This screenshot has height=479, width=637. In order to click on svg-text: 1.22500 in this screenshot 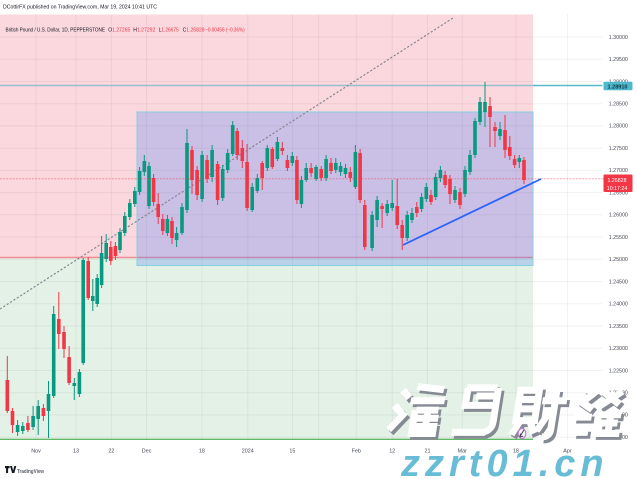, I will do `click(618, 371)`.